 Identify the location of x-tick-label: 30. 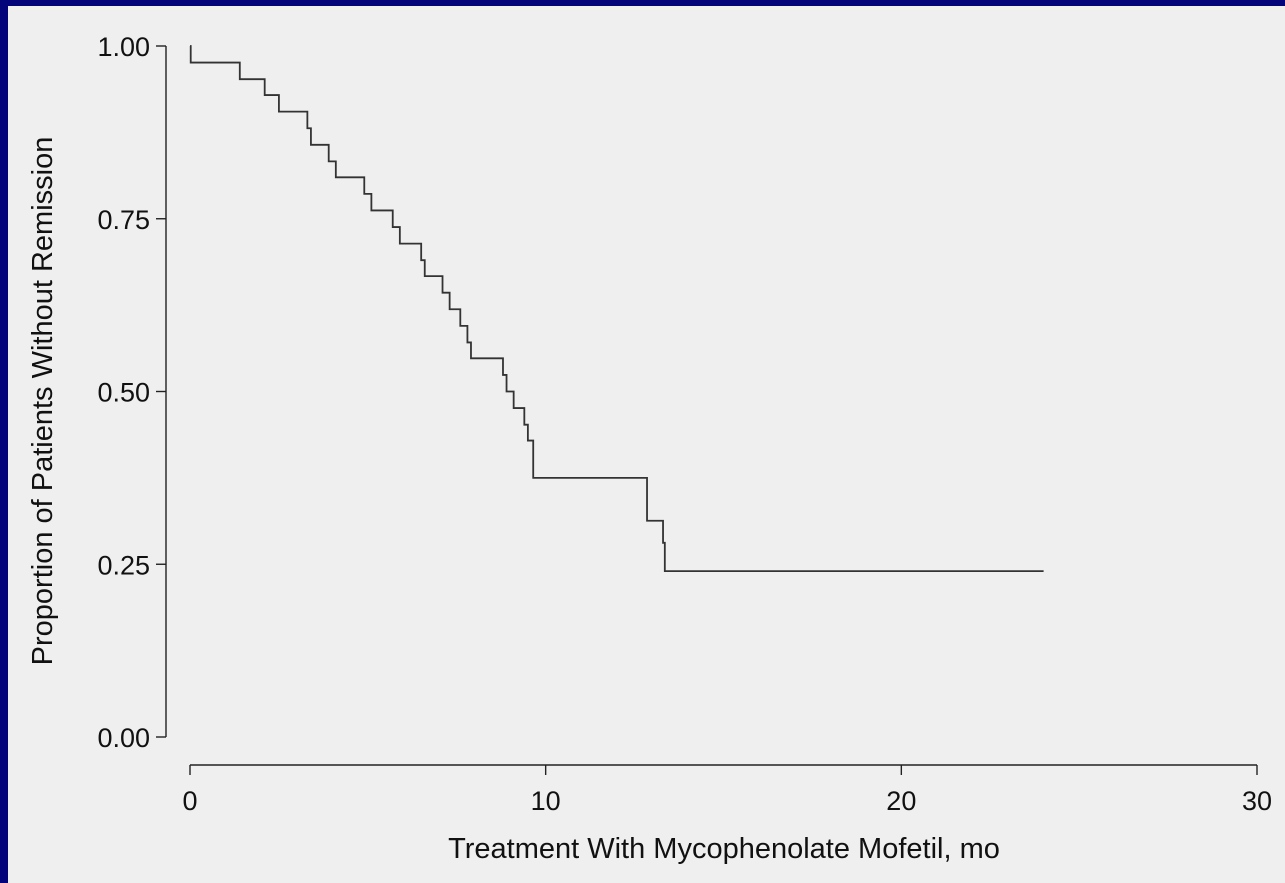
(1257, 801).